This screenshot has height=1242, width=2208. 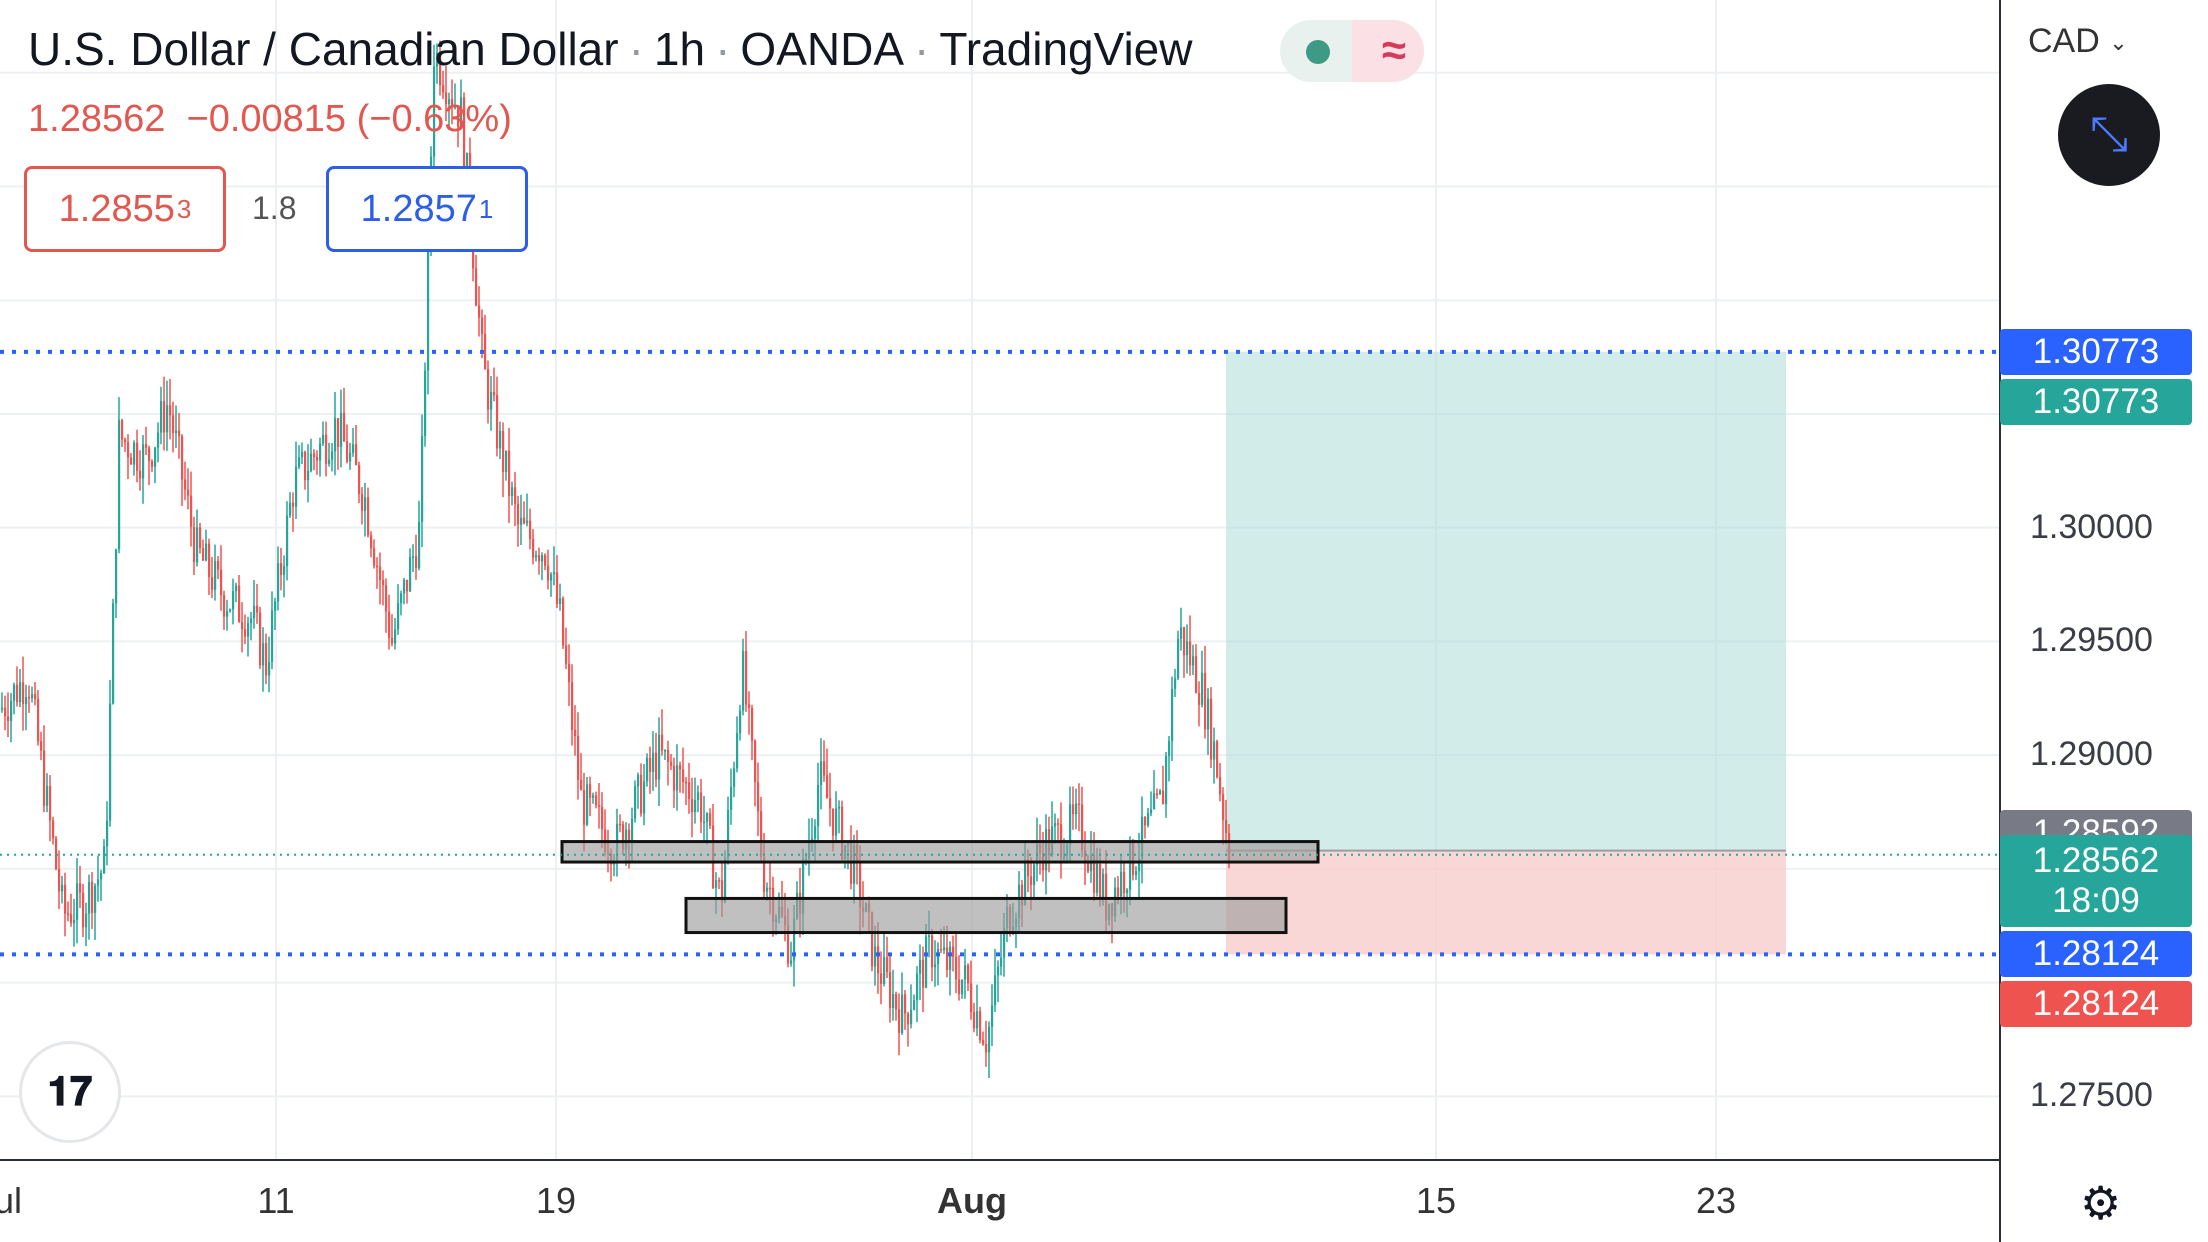 What do you see at coordinates (940, 852) in the screenshot?
I see `demand-zone-box` at bounding box center [940, 852].